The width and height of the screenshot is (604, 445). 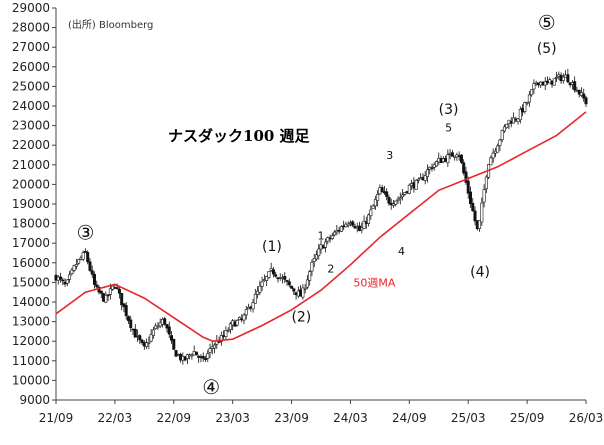 I want to click on wave-label: ⑤, so click(x=547, y=23).